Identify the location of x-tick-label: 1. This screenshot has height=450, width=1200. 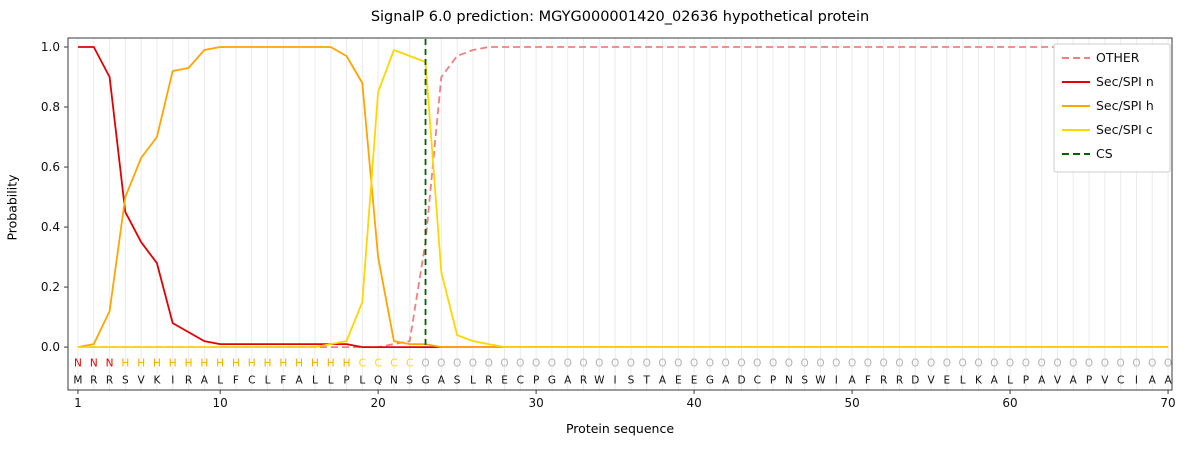
(78, 403).